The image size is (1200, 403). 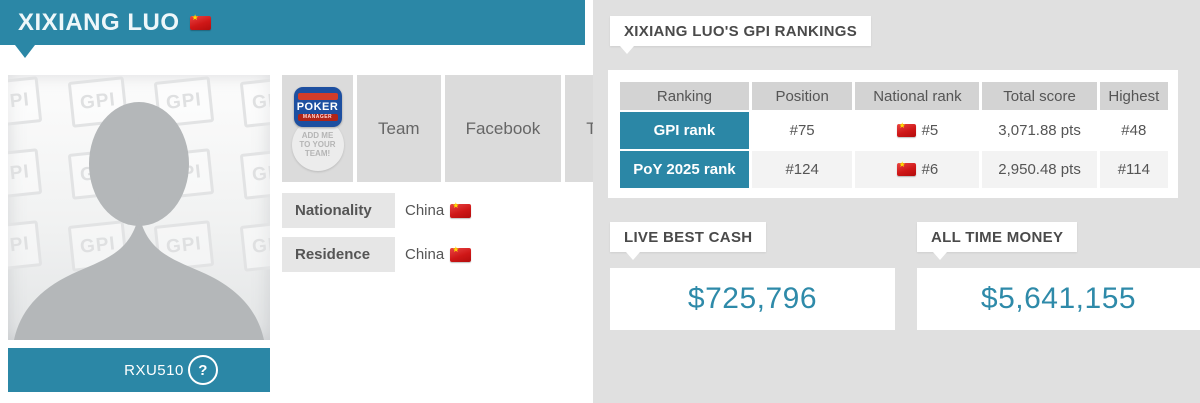 I want to click on badge-ribbon-icon, so click(x=317, y=96).